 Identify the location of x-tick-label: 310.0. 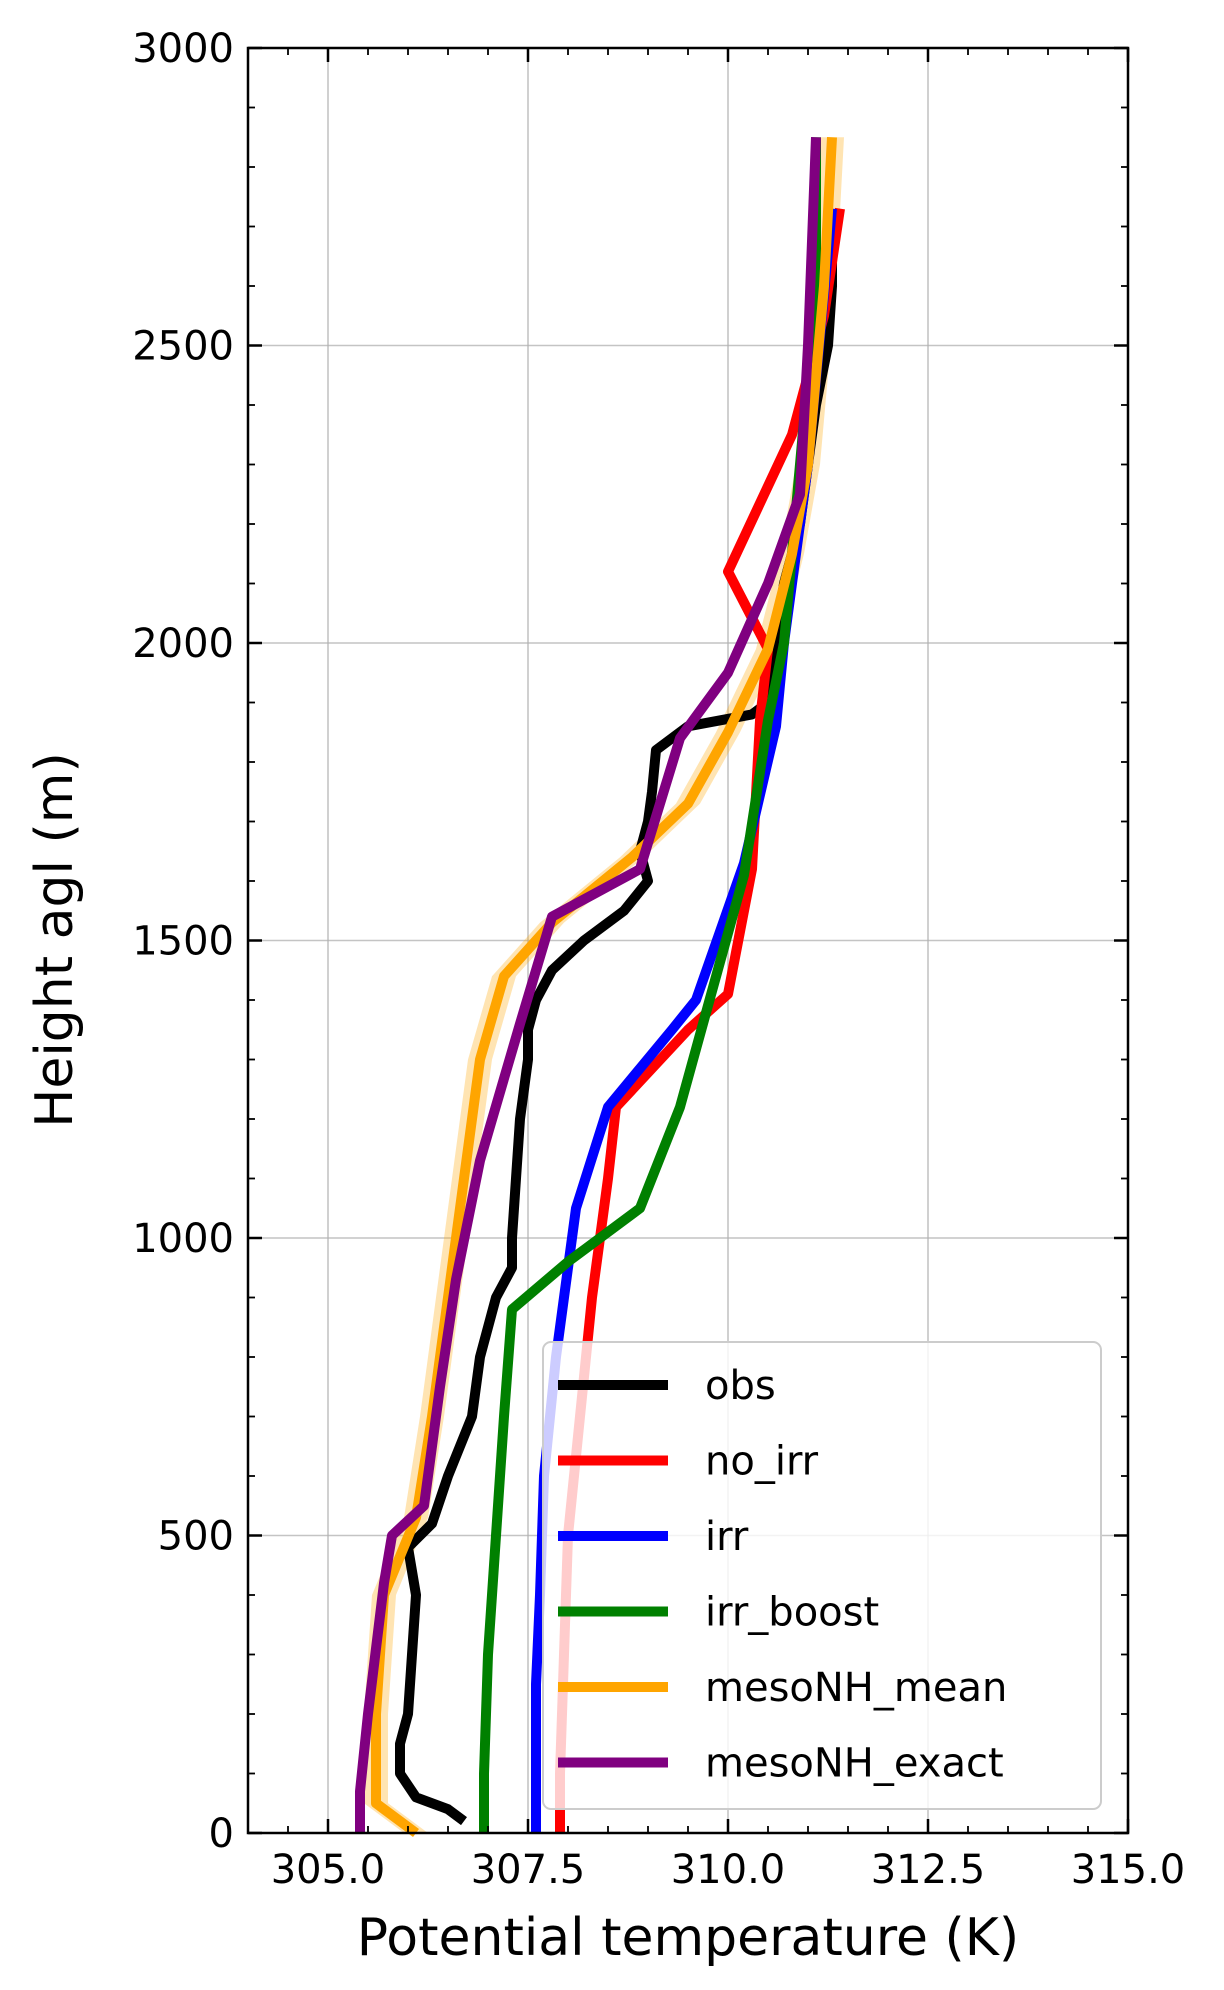
(728, 1870).